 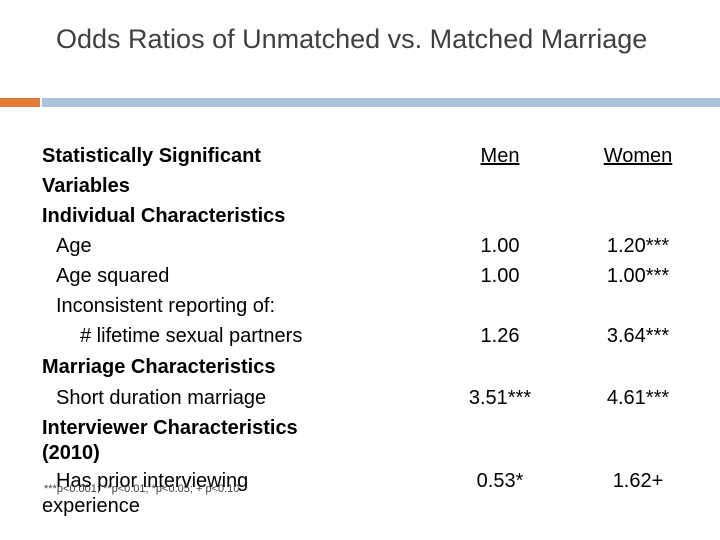 I want to click on men-value: 1.26, so click(x=500, y=336).